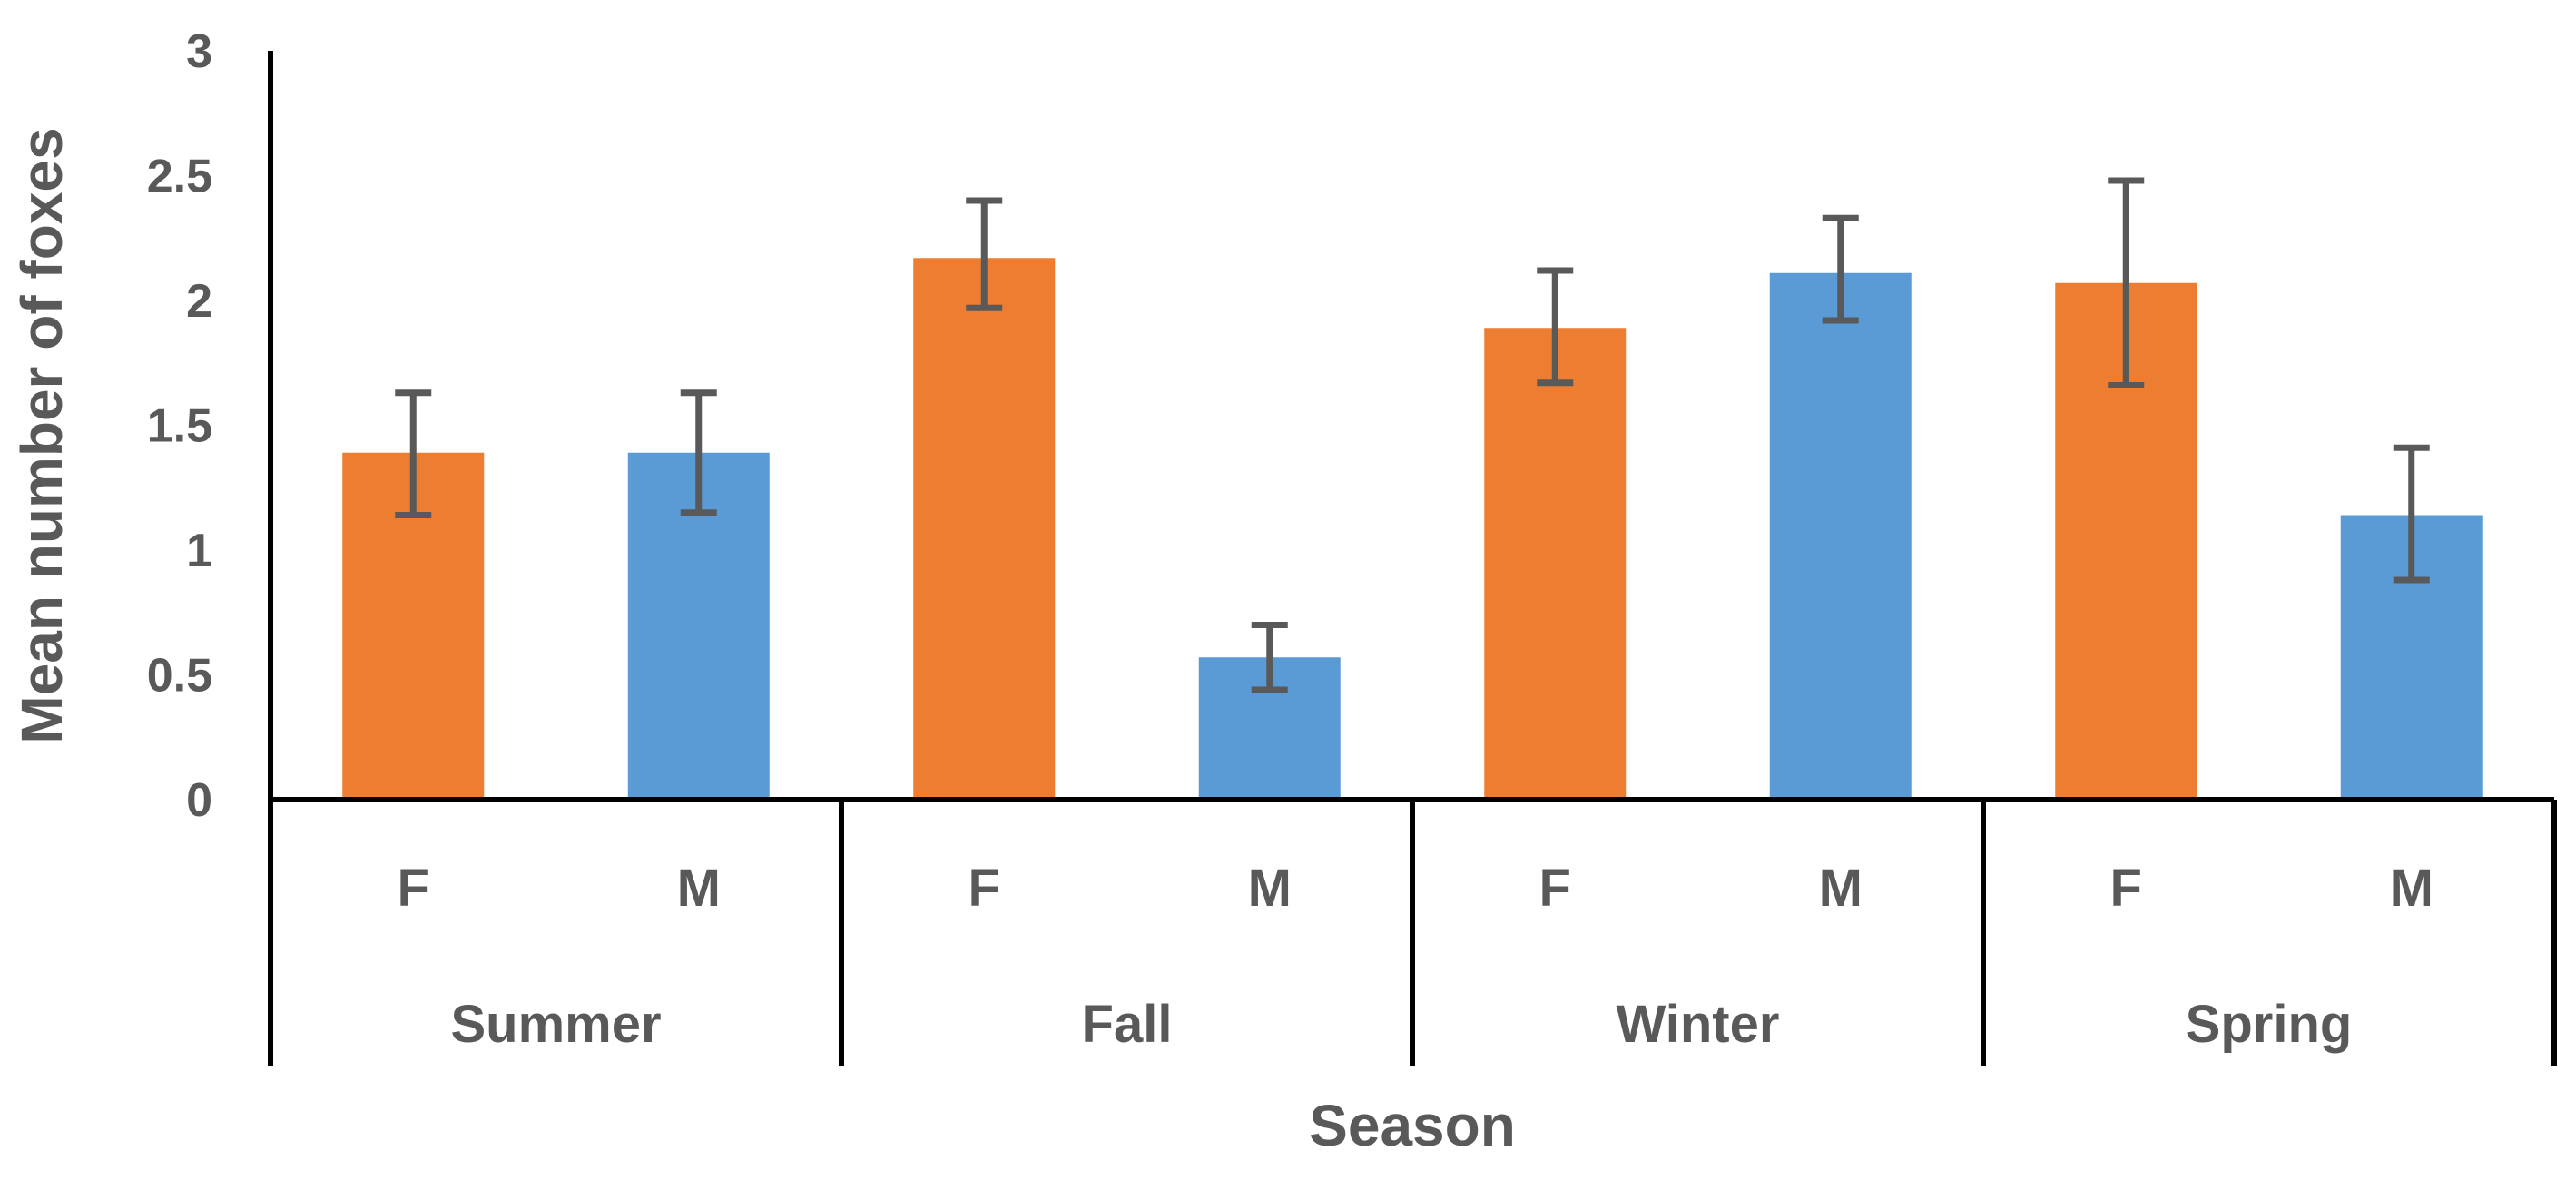 This screenshot has height=1180, width=2576. Describe the element at coordinates (1840, 269) in the screenshot. I see `error-bar-winter-m` at that location.